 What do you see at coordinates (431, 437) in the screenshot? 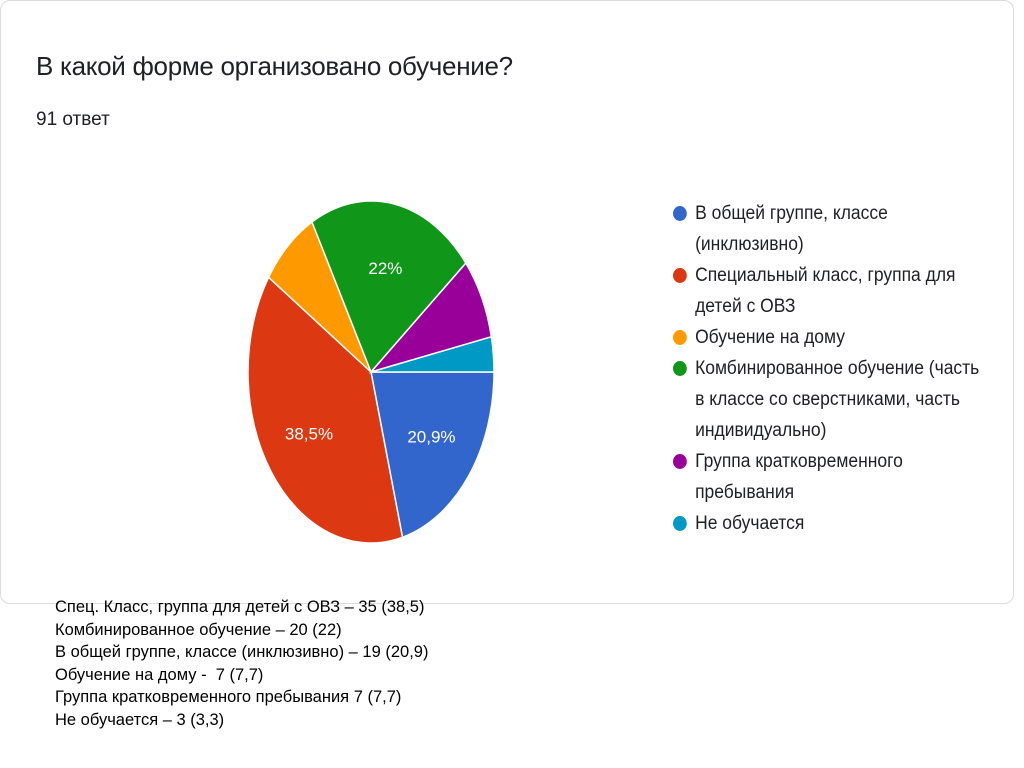
I see `slice-label: 20,9%` at bounding box center [431, 437].